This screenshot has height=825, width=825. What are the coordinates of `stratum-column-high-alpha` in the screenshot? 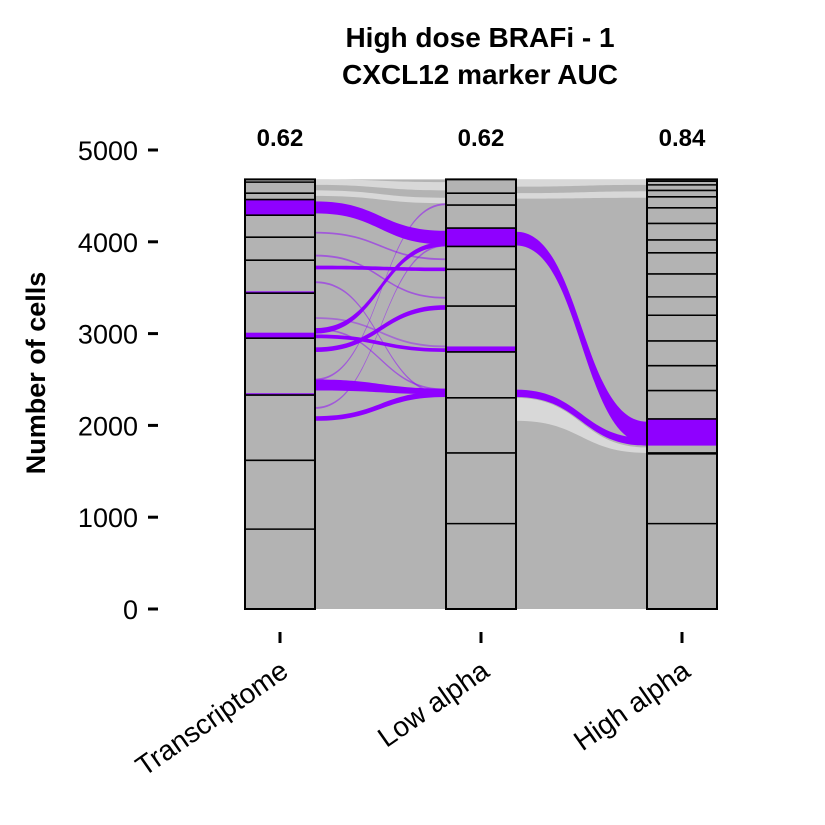 It's located at (682, 394).